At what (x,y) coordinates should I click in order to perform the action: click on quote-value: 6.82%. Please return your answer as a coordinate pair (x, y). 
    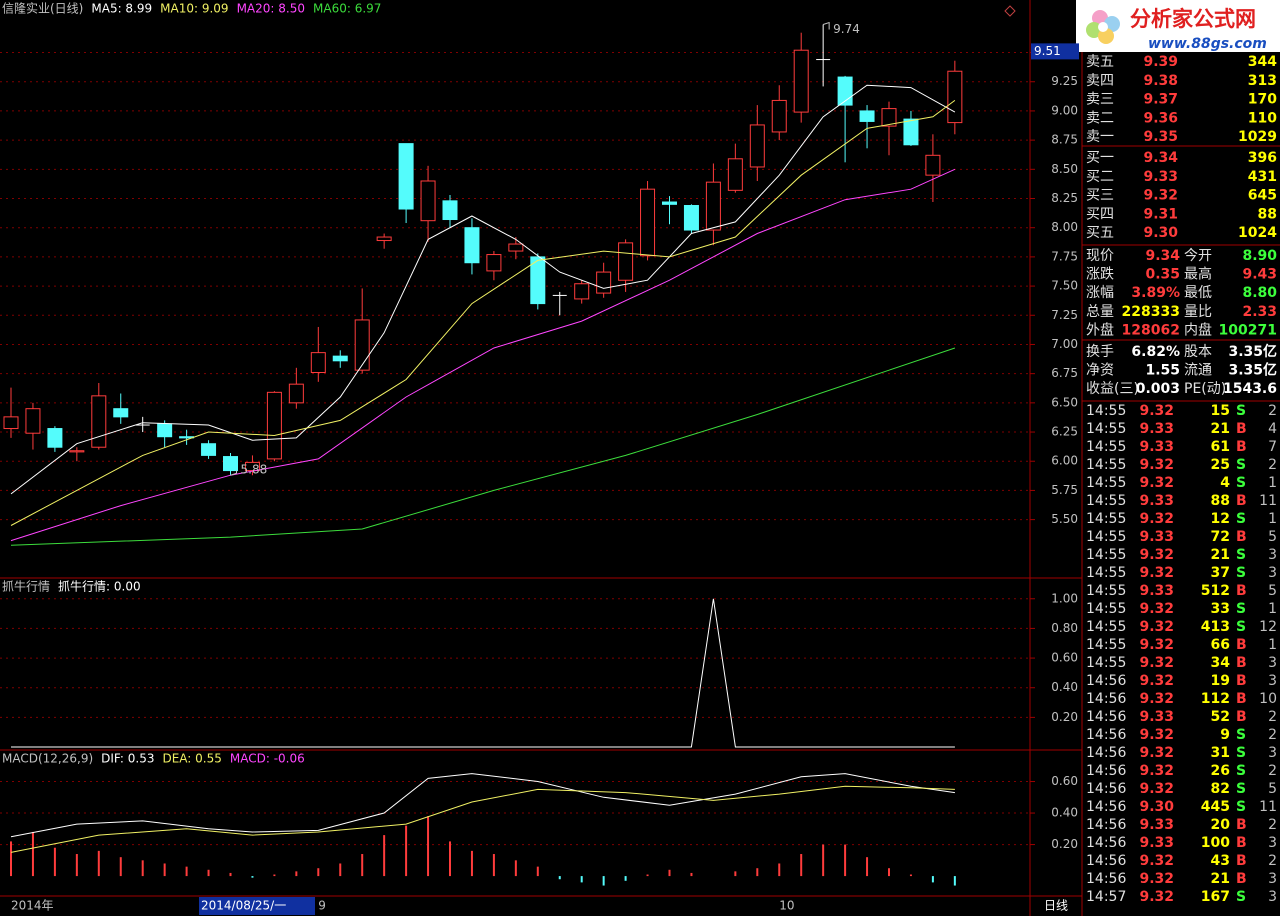
    Looking at the image, I should click on (1155, 352).